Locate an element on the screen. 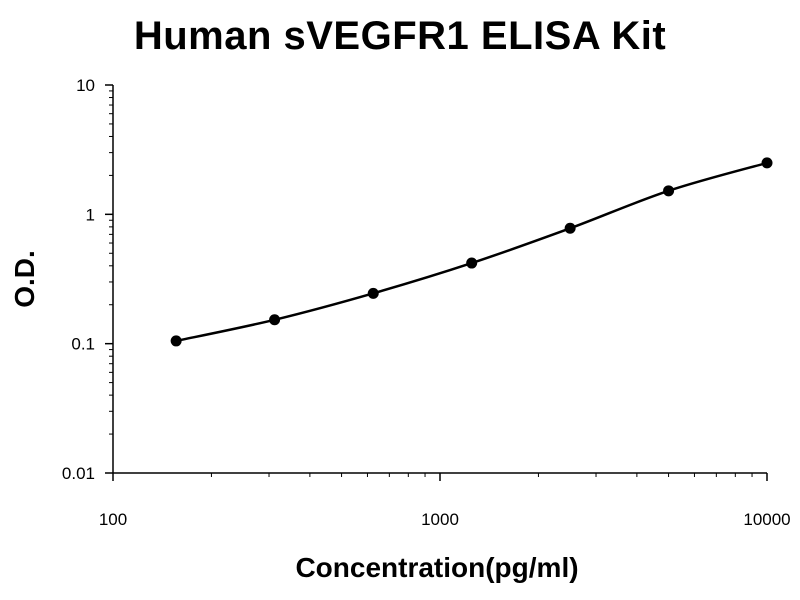  x-tick-label: 100 is located at coordinates (113, 519).